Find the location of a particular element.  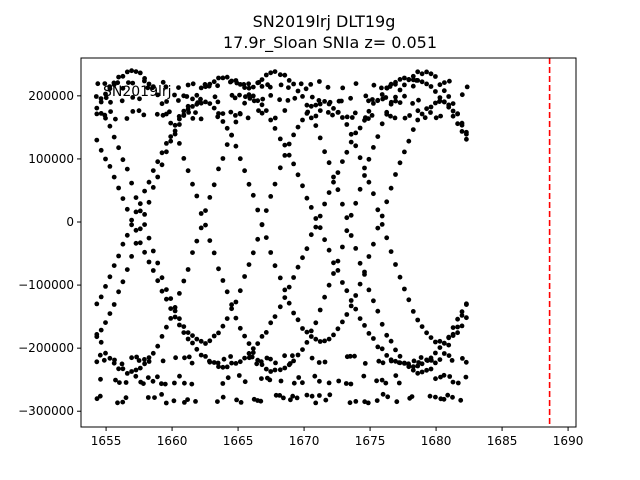

y-tick-label: 0 is located at coordinates (70, 222).